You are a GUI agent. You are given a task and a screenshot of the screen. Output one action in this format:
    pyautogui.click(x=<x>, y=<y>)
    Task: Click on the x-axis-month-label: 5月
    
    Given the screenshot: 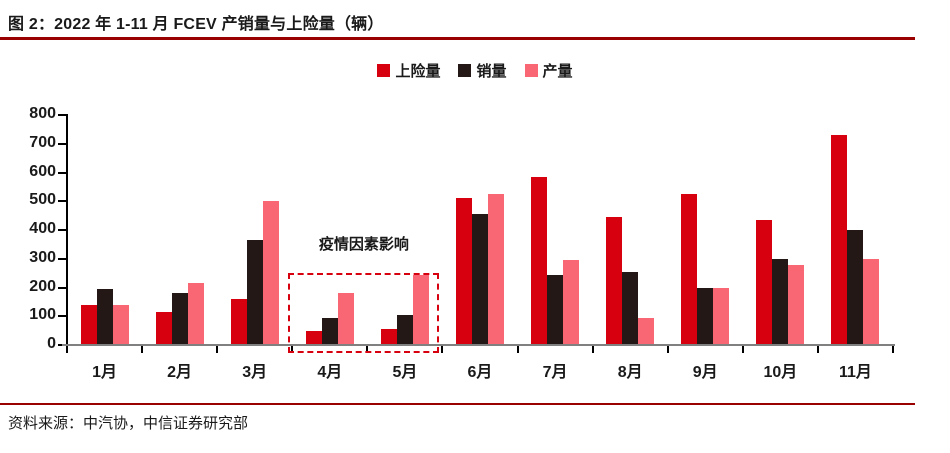 What is the action you would take?
    pyautogui.click(x=405, y=372)
    